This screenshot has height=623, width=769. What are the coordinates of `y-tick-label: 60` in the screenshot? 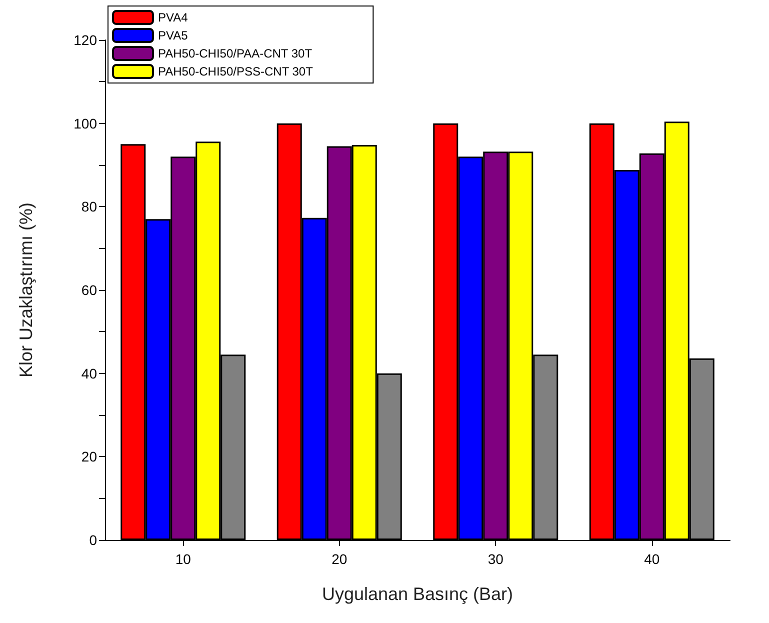 It's located at (89, 290).